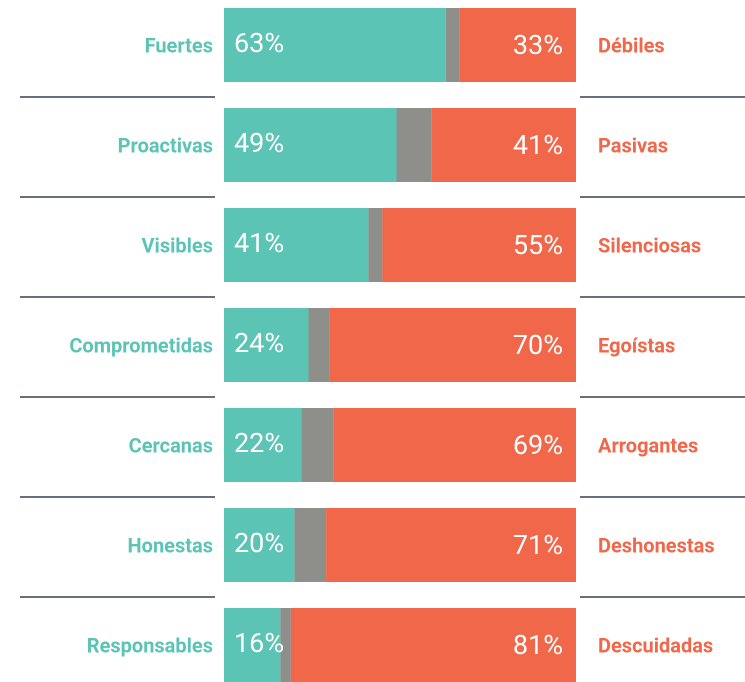 The height and width of the screenshot is (682, 745). I want to click on right-label: Pasivas, so click(633, 145).